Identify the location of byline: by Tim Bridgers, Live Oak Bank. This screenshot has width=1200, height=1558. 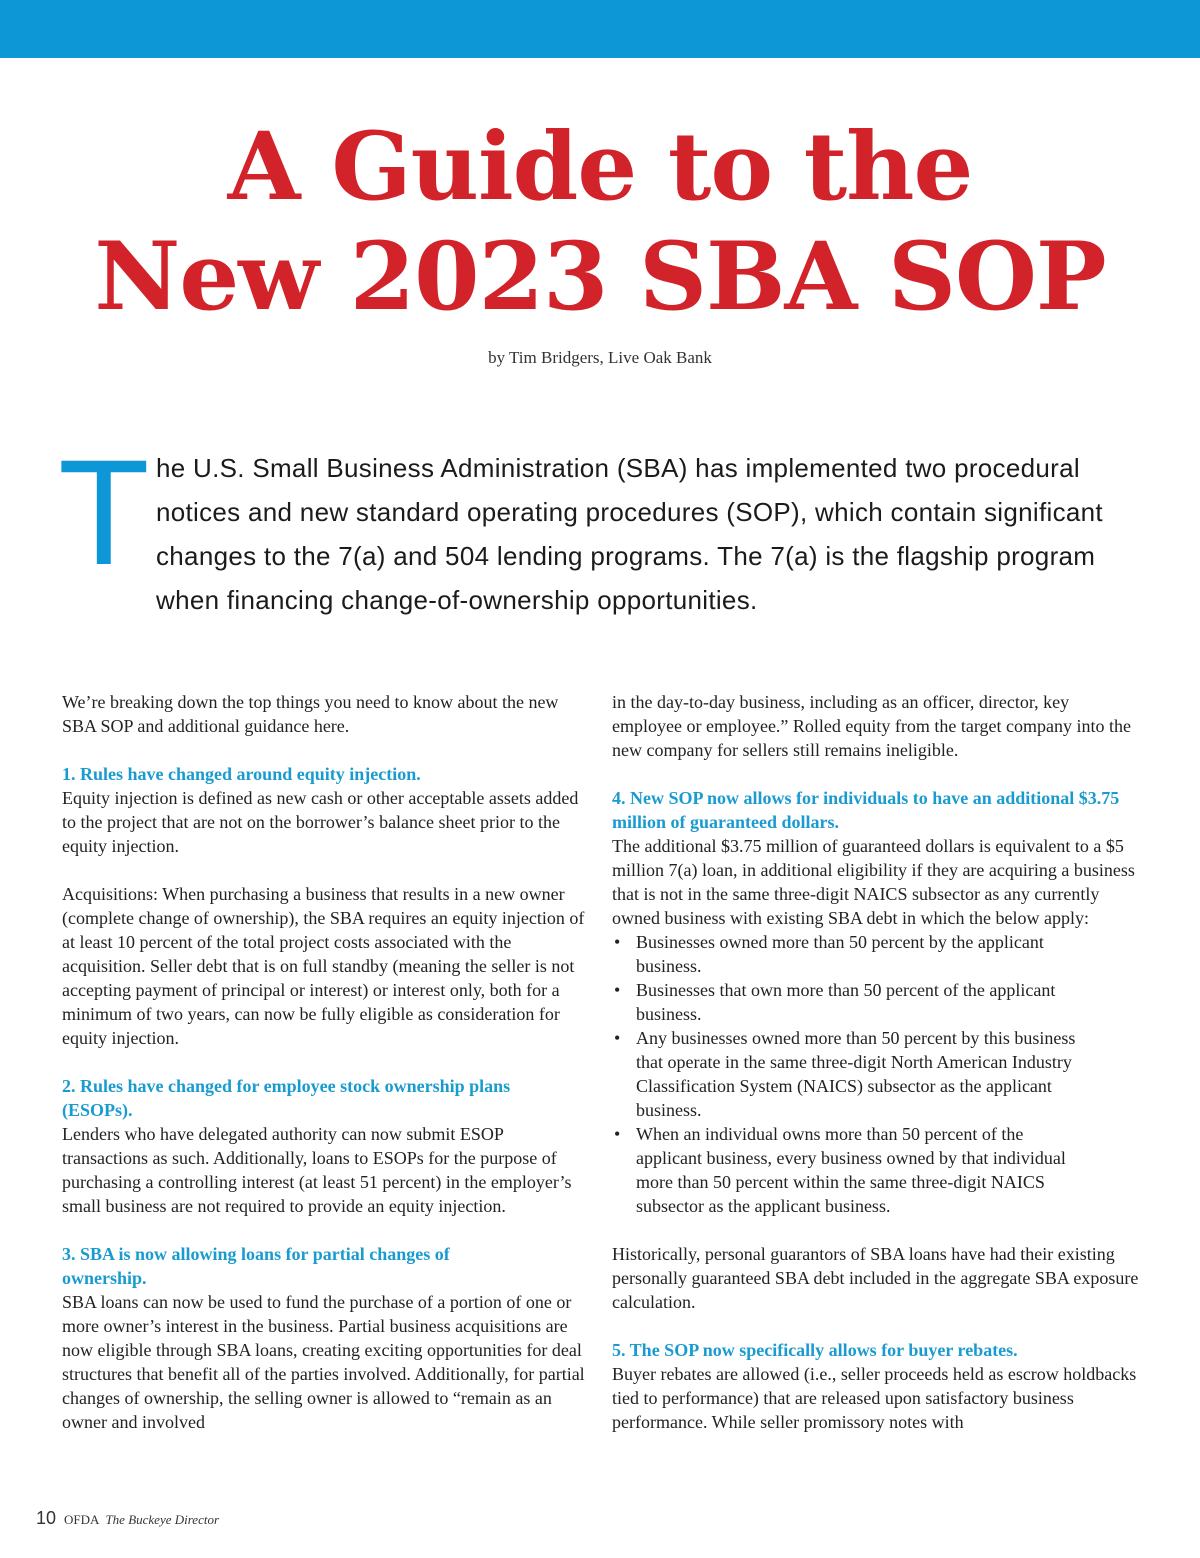
(600, 357).